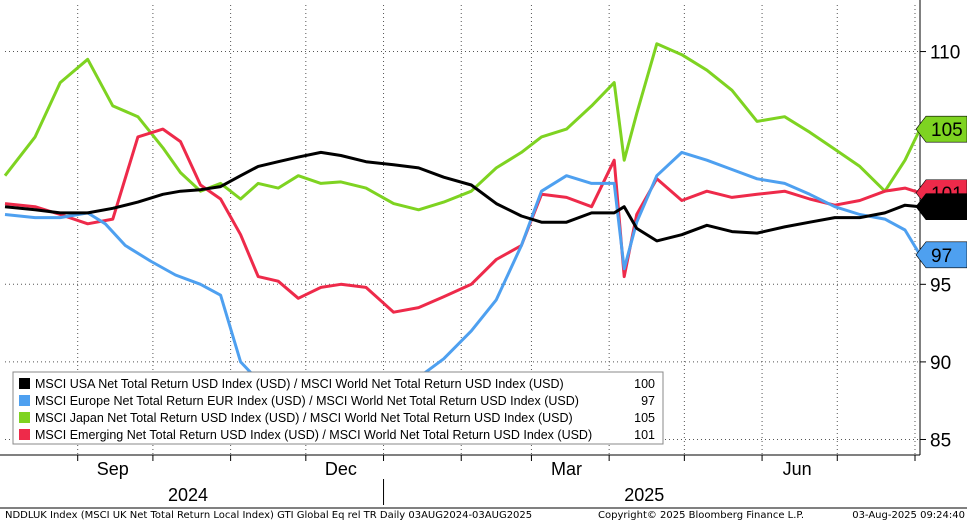 This screenshot has width=967, height=523. What do you see at coordinates (648, 401) in the screenshot?
I see `legend-series-value: 97` at bounding box center [648, 401].